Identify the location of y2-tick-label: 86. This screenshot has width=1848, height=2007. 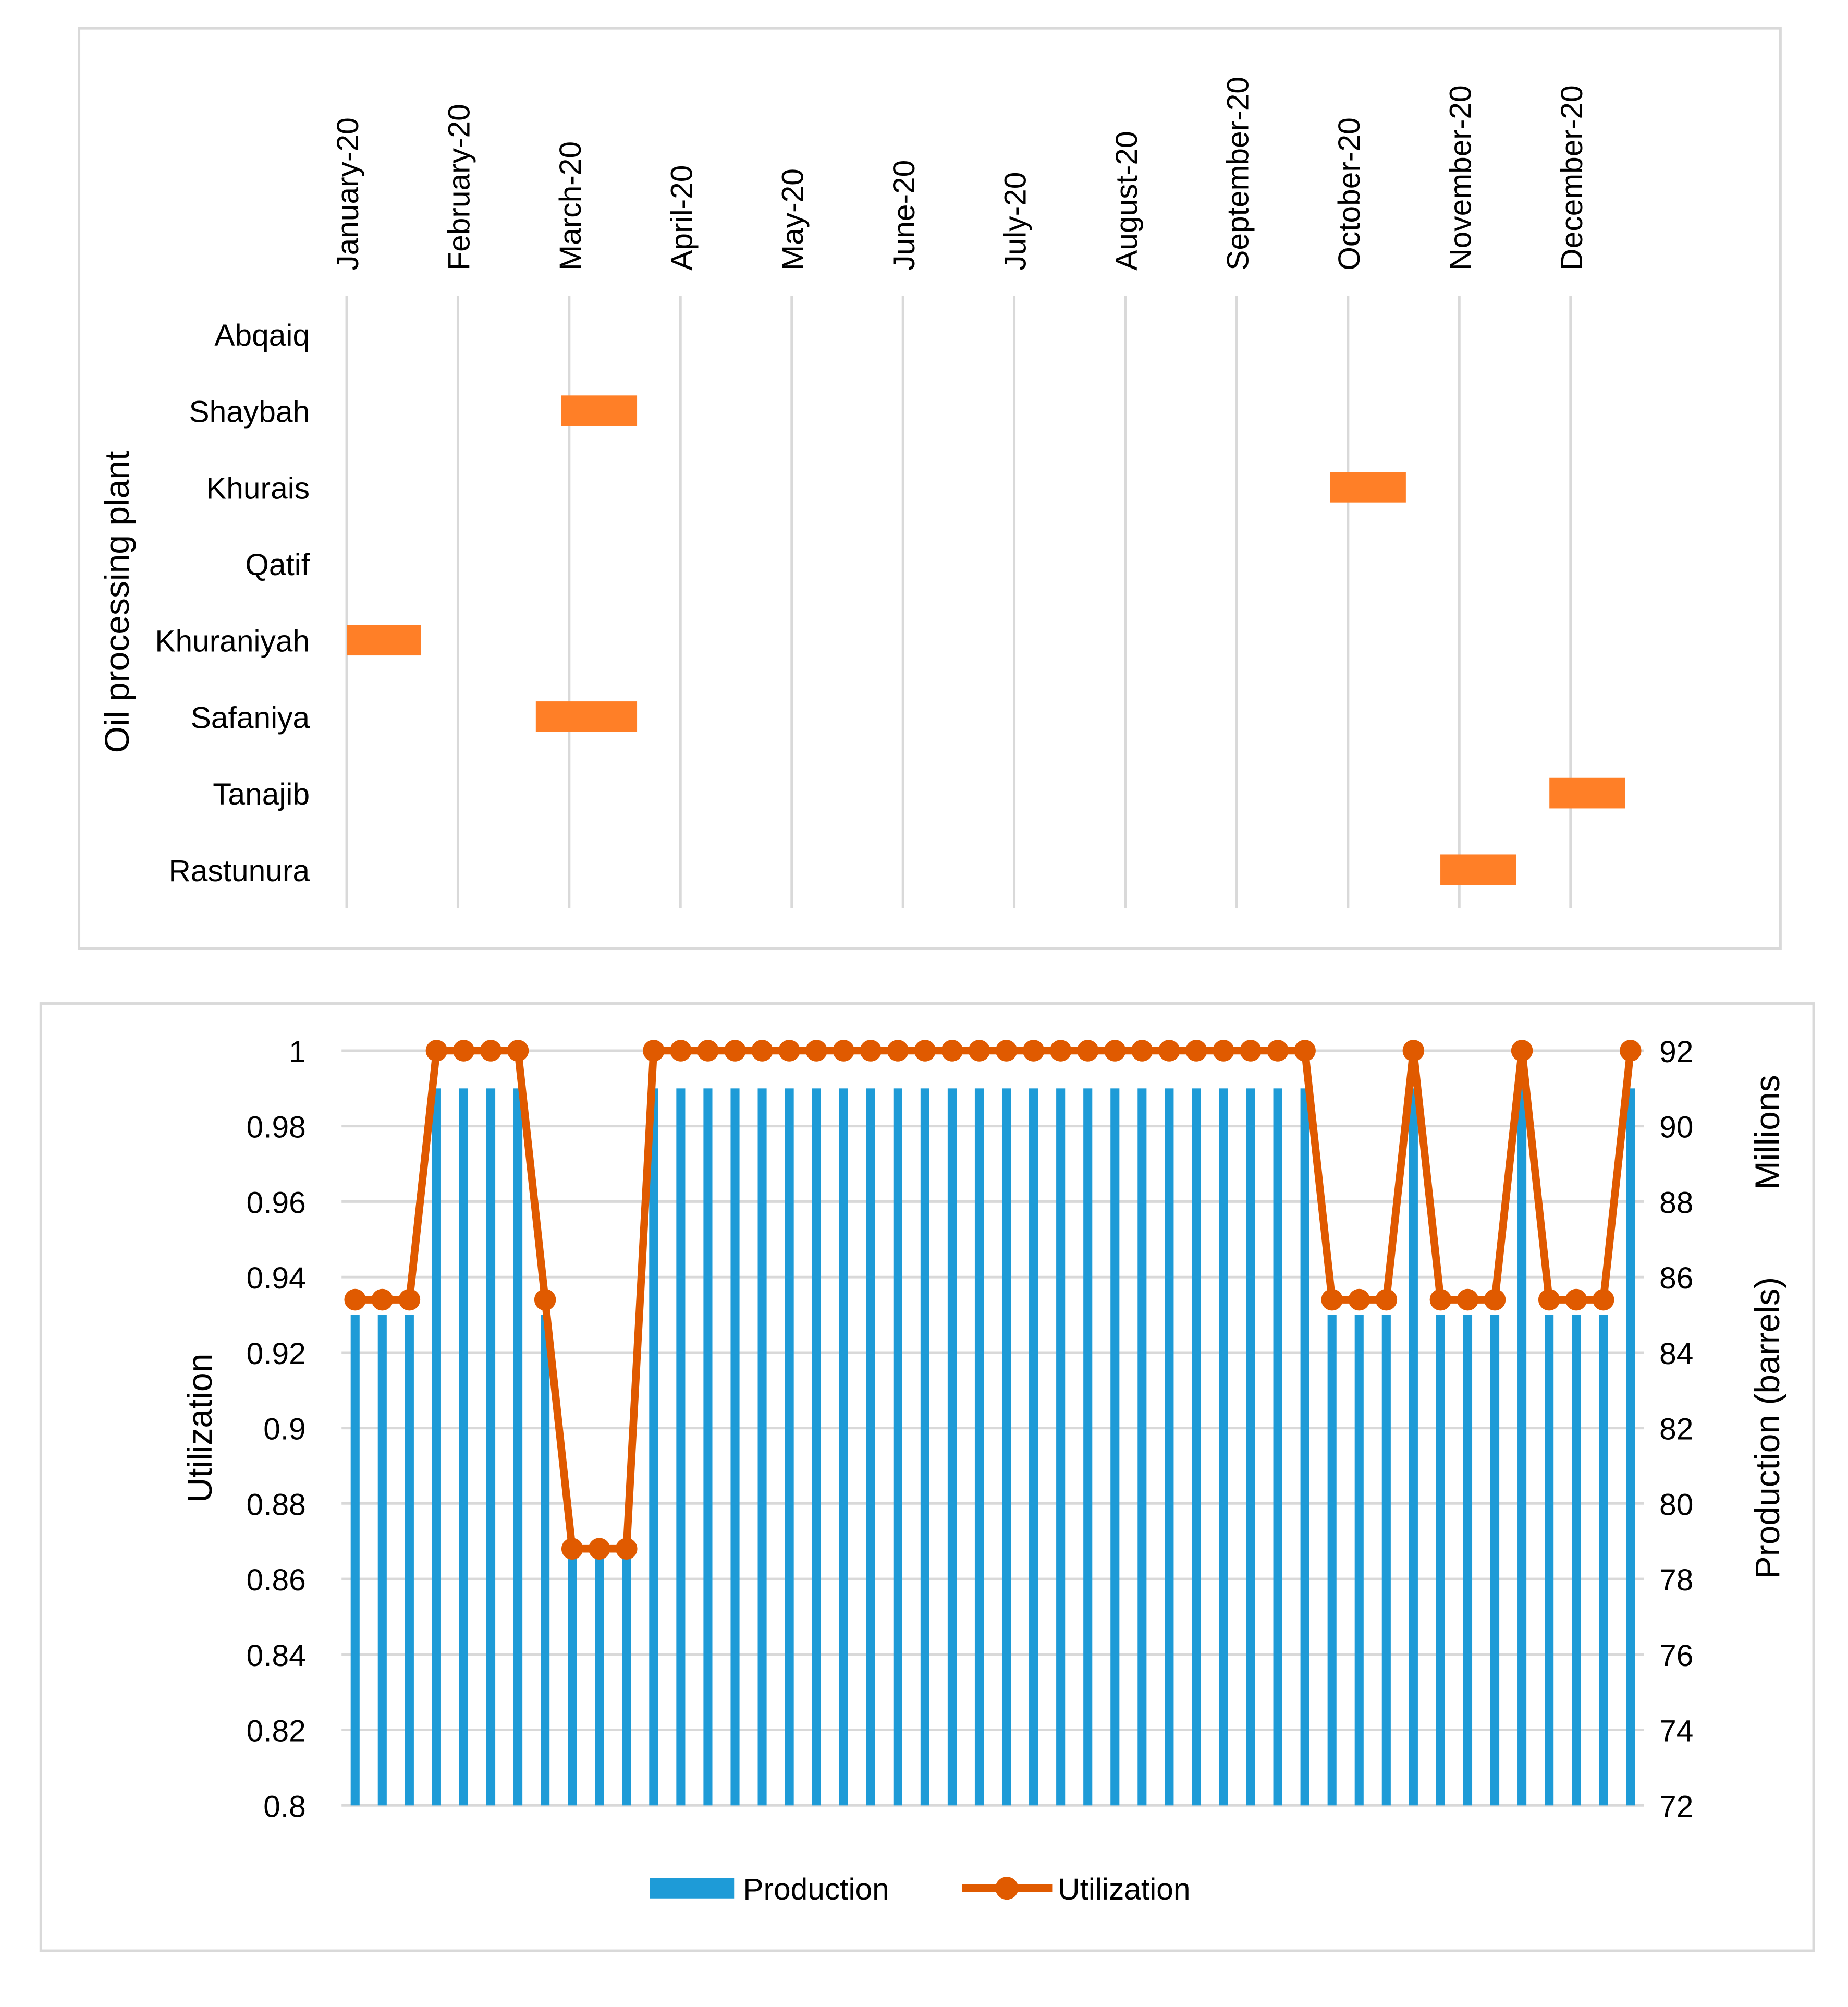
(1676, 1278).